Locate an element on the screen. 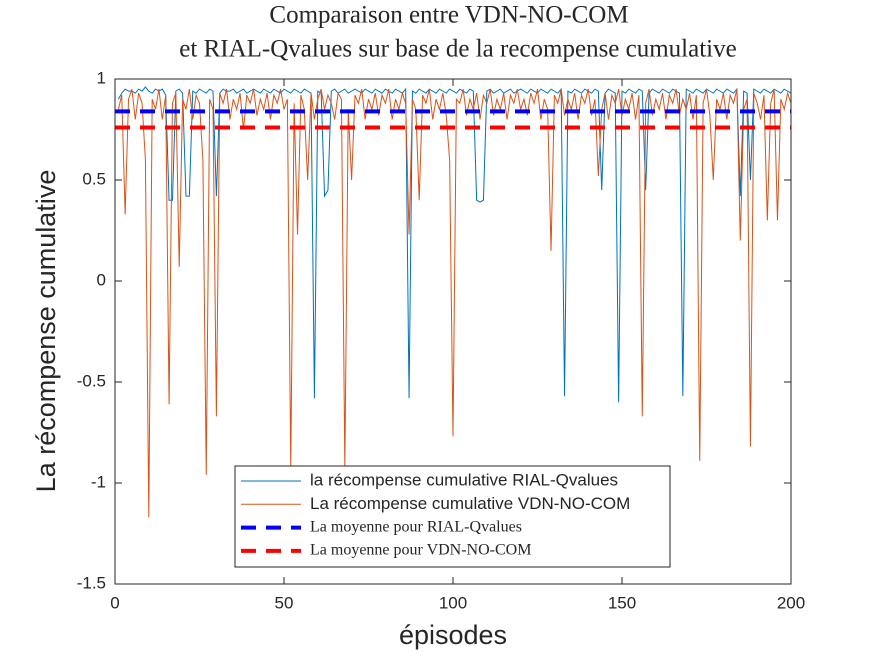 The width and height of the screenshot is (875, 656). y-tick-label: 0 is located at coordinates (101, 279).